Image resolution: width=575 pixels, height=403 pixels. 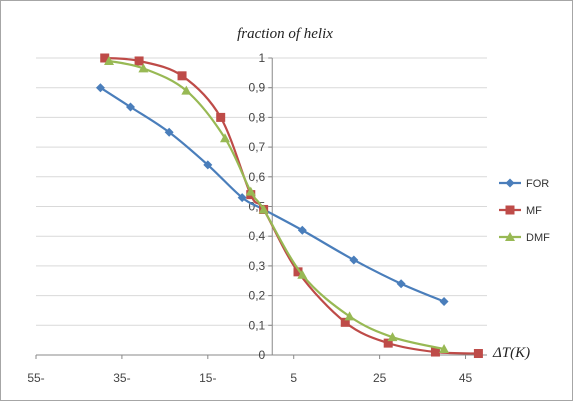 I want to click on x-axis-label: ΔT(K), so click(x=511, y=353).